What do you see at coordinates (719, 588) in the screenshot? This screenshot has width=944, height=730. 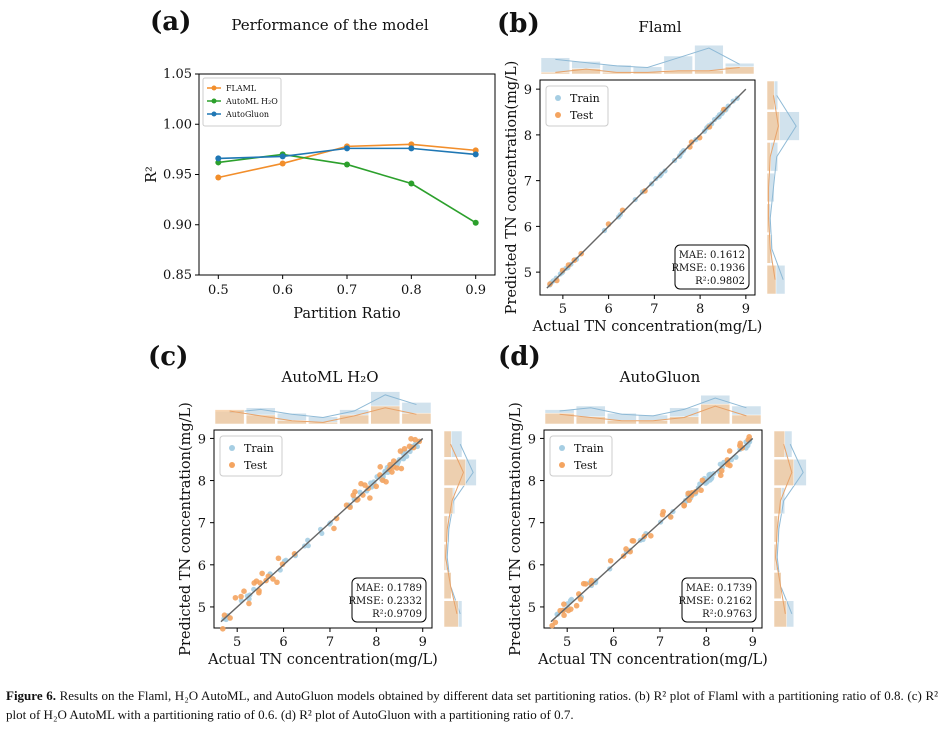 I see `panel-d-stat-mae: MAE: 0.1739` at bounding box center [719, 588].